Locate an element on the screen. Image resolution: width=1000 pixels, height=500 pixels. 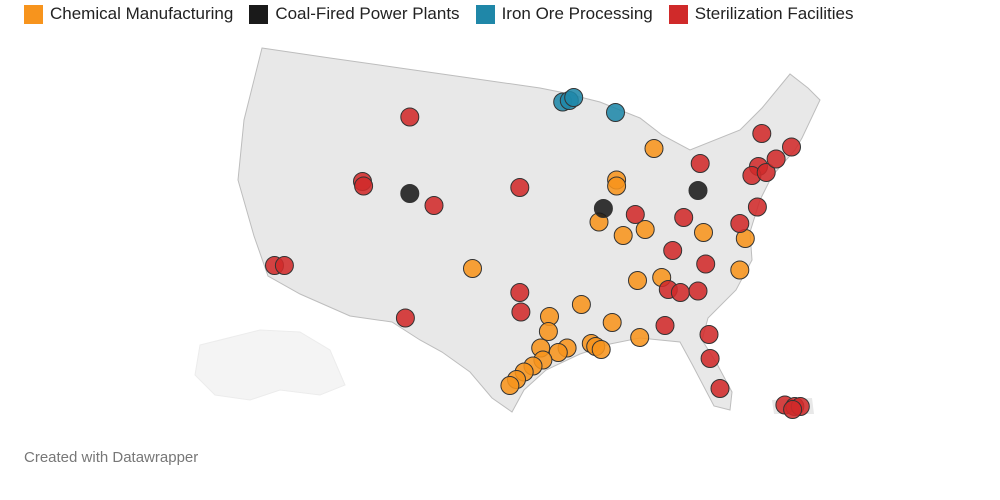
legend-label: Iron Ore Processing is located at coordinates (577, 13).